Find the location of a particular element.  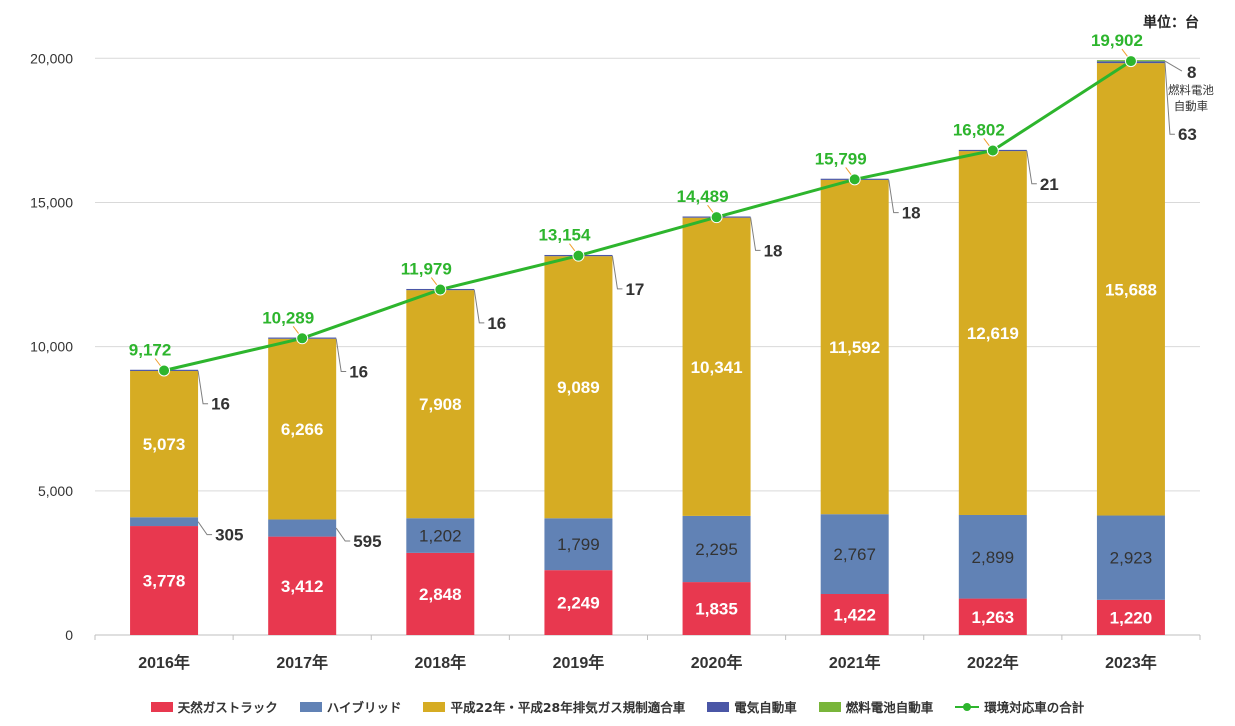

legend-item-hybrid: ハイブリッド is located at coordinates (350, 706).